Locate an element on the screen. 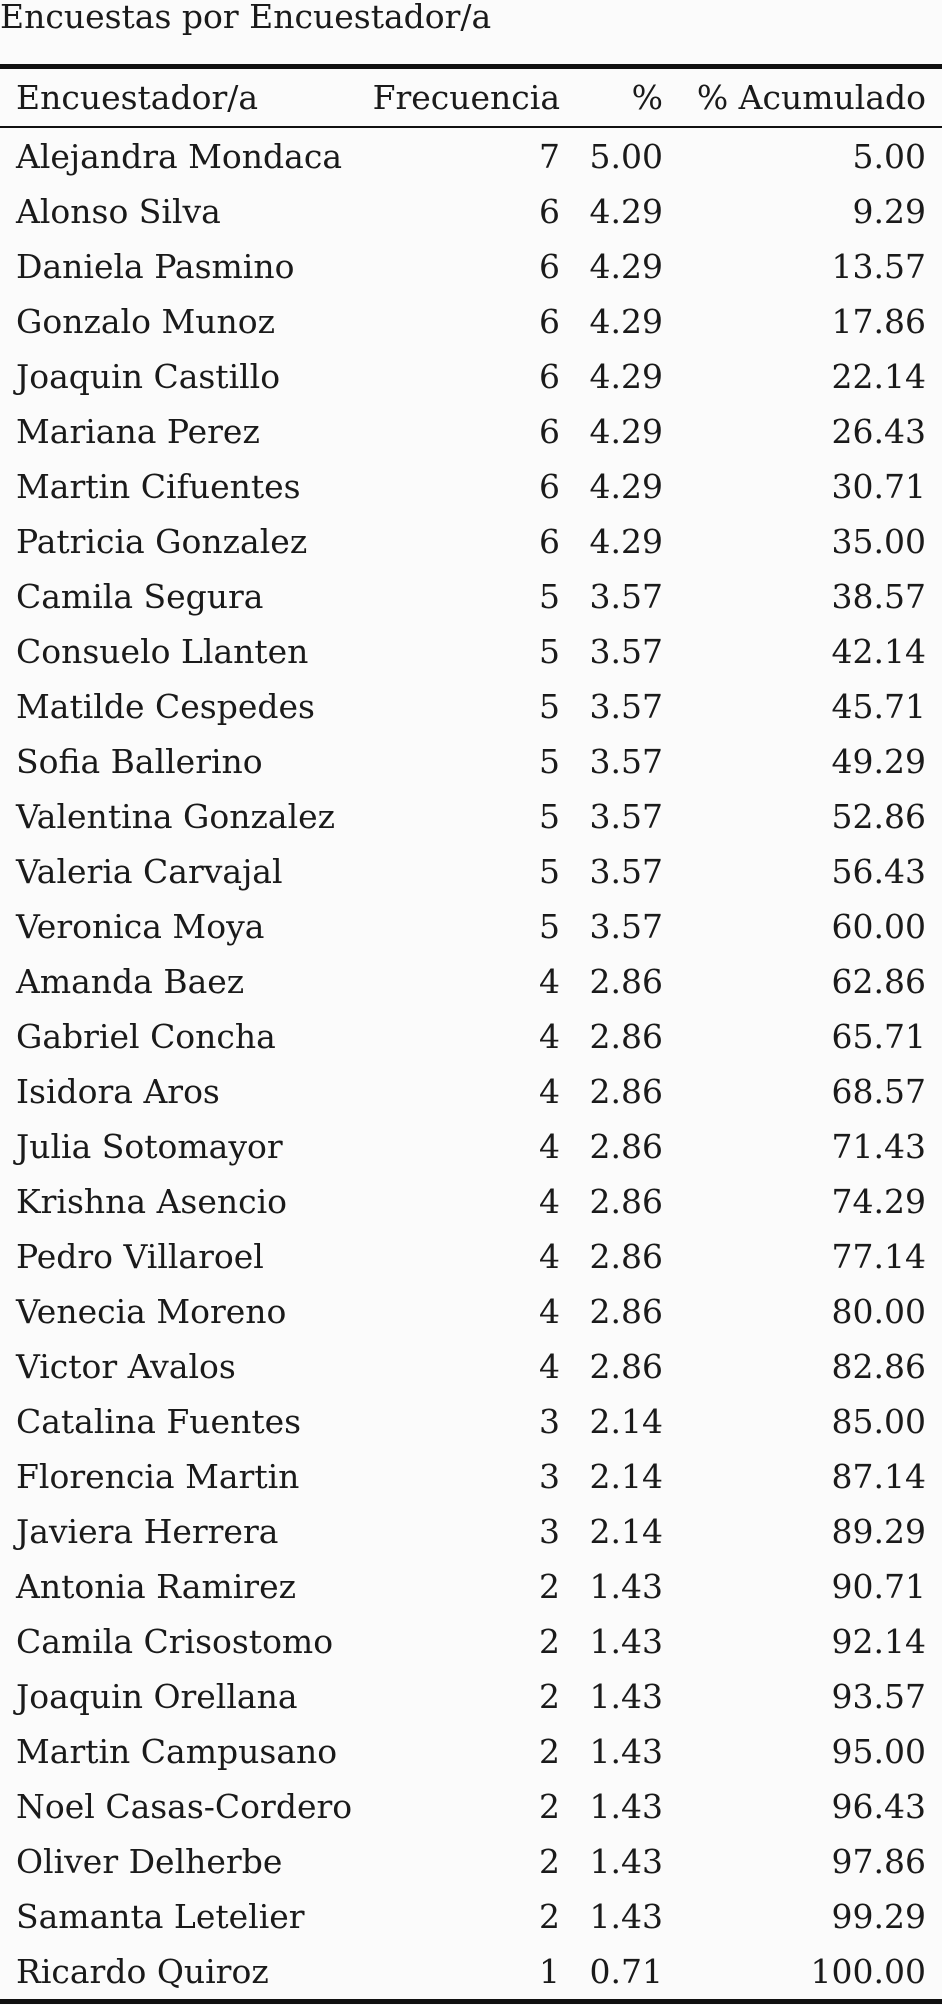 The height and width of the screenshot is (2005, 942). cell-cumulative: 97.86 is located at coordinates (878, 1861).